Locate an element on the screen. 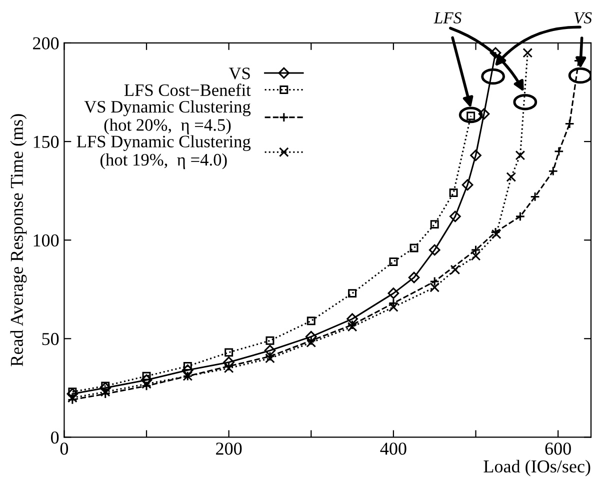 This screenshot has height=494, width=600. x-axis-title: Load (IOs/sec) is located at coordinates (537, 468).